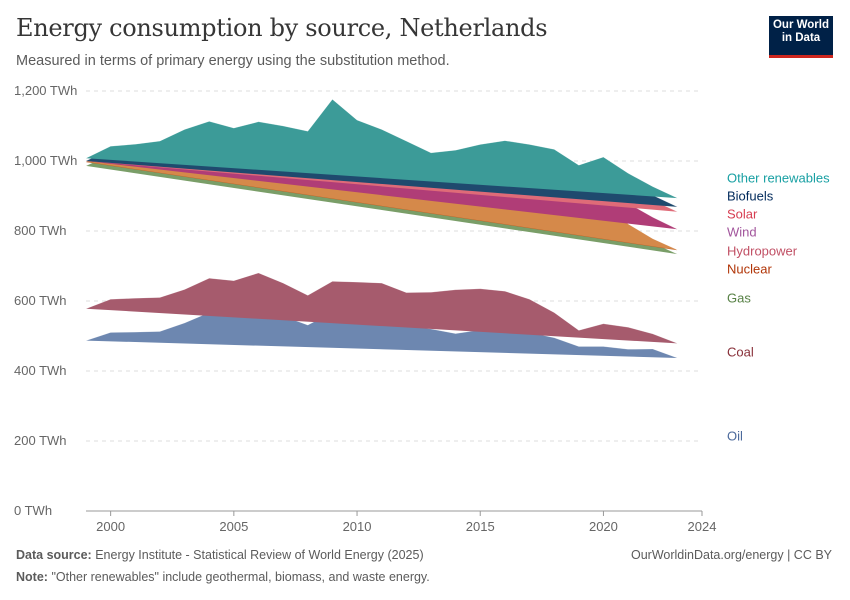 The height and width of the screenshot is (600, 850). Describe the element at coordinates (739, 298) in the screenshot. I see `legend-label-gas: Gas` at that location.